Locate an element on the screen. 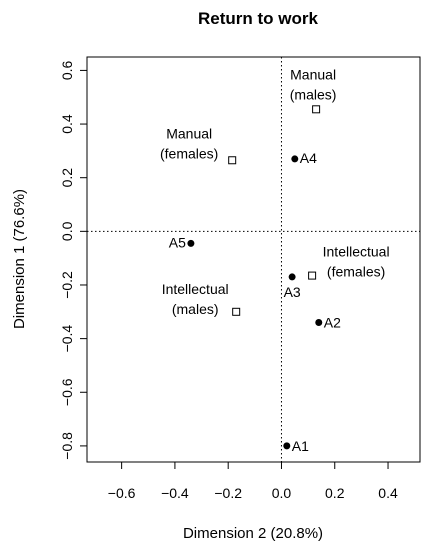  point-label-line: A4 is located at coordinates (308, 158).